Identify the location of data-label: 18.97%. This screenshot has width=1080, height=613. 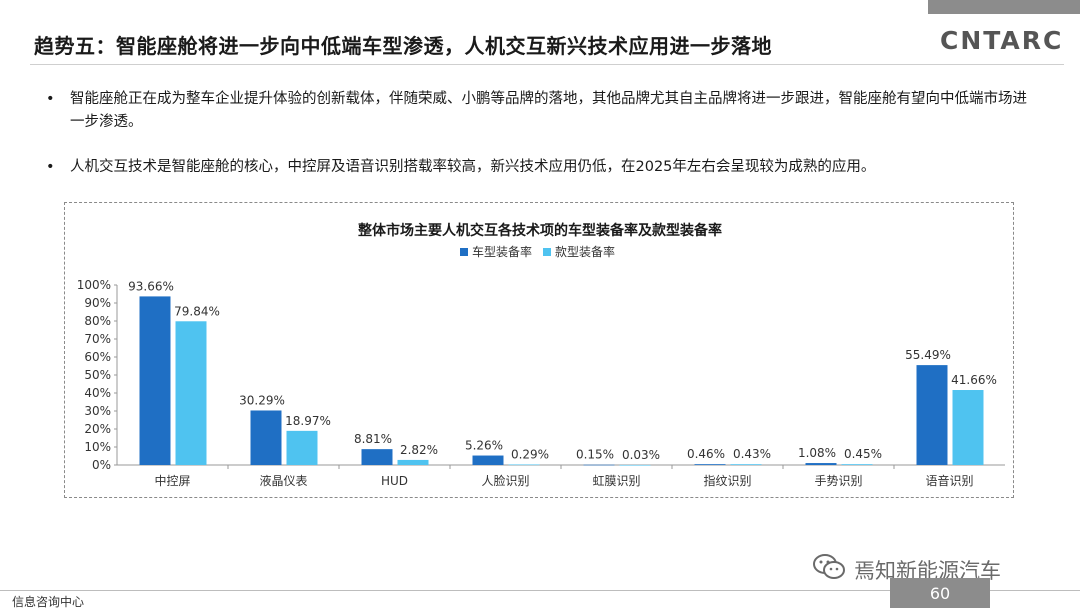
(308, 421).